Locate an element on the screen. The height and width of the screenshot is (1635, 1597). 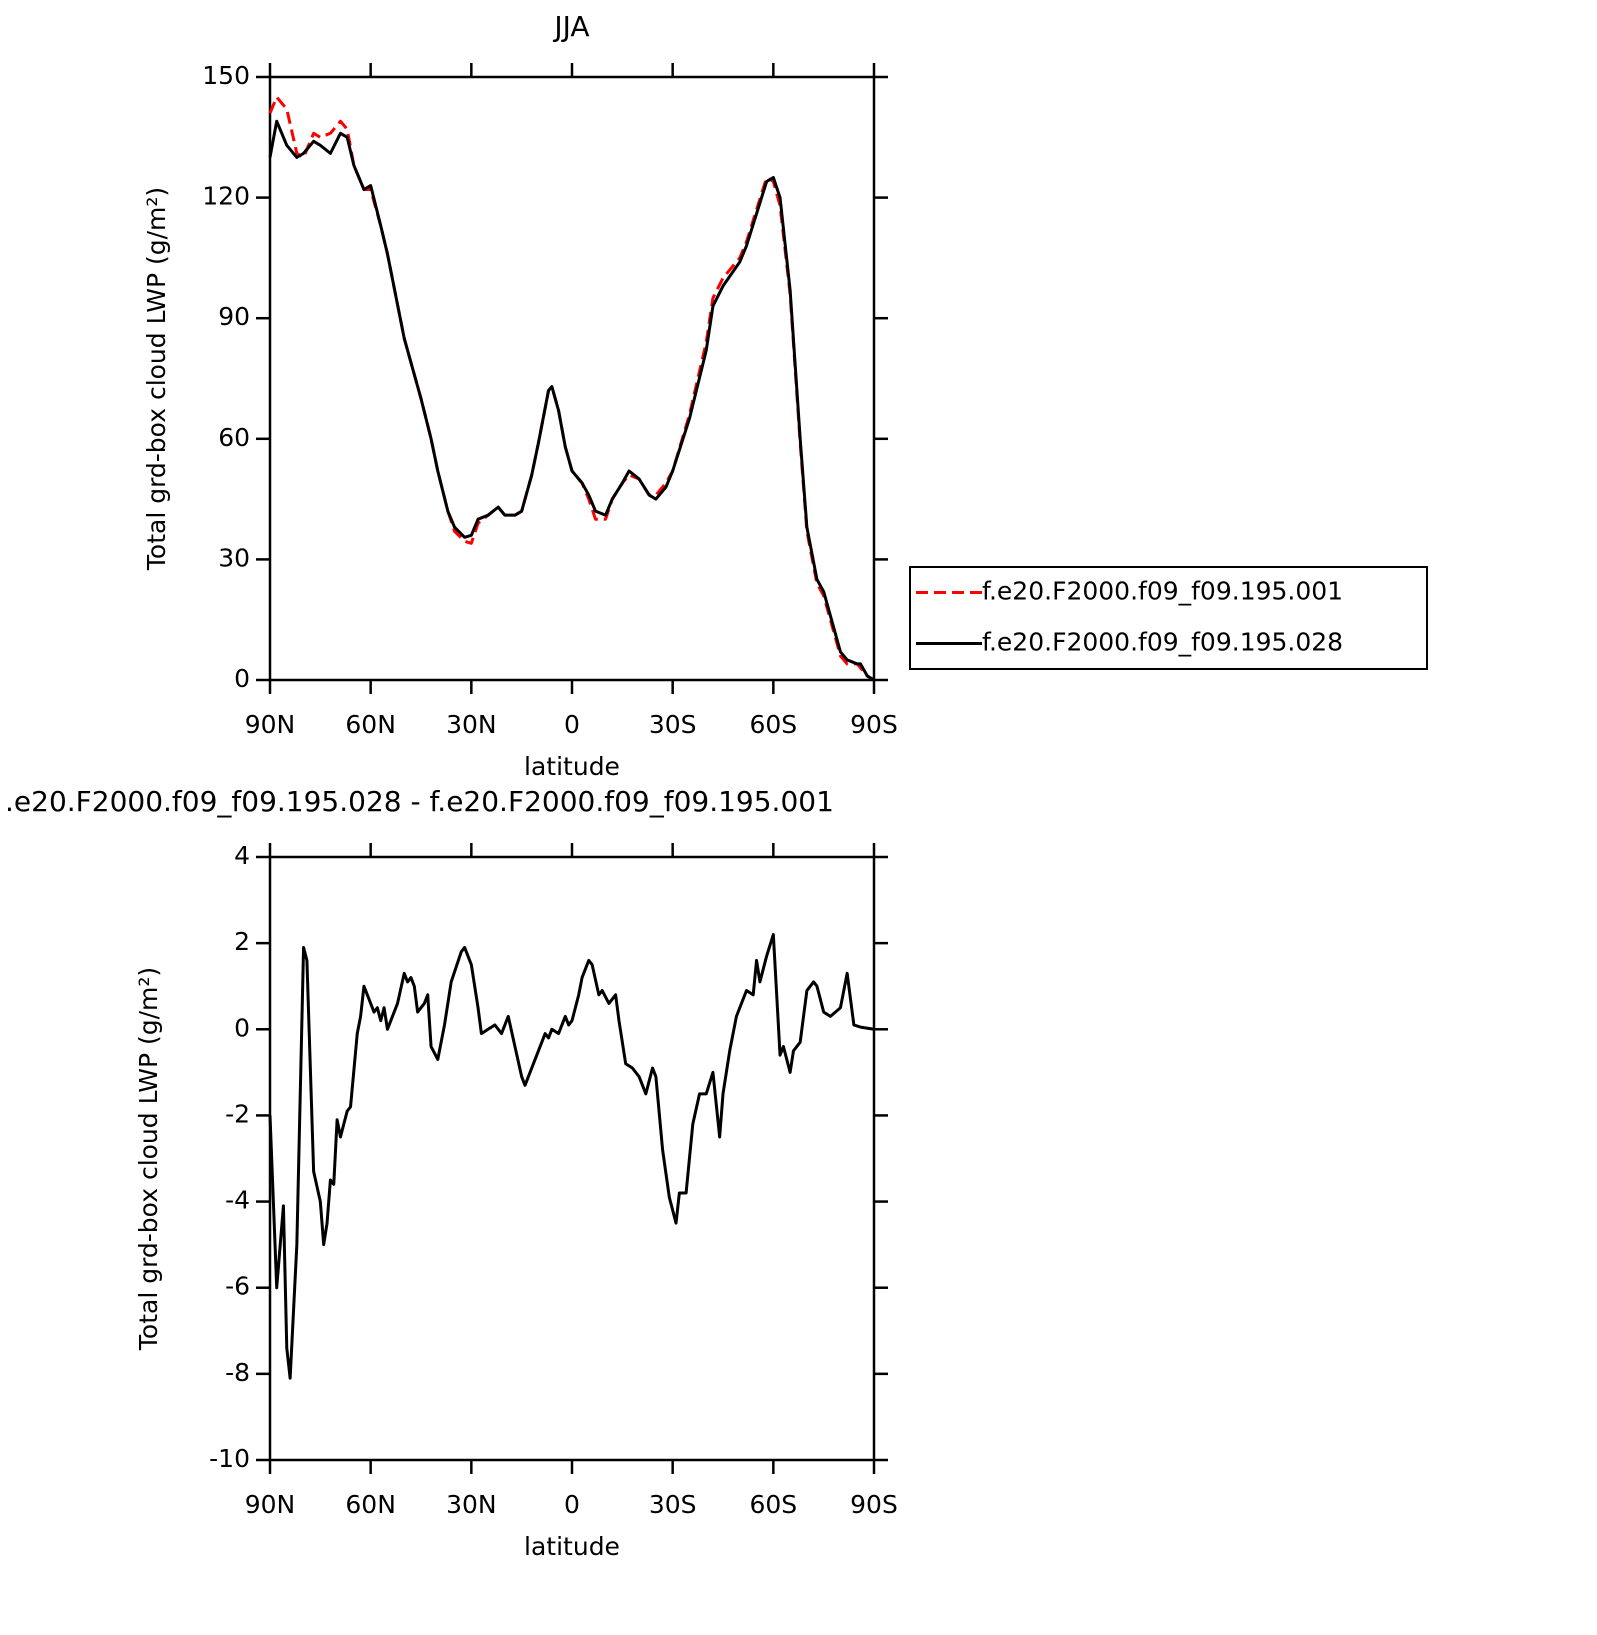
legend-label: f.e20.F2000.f09_f09.195.028 is located at coordinates (1162, 642).